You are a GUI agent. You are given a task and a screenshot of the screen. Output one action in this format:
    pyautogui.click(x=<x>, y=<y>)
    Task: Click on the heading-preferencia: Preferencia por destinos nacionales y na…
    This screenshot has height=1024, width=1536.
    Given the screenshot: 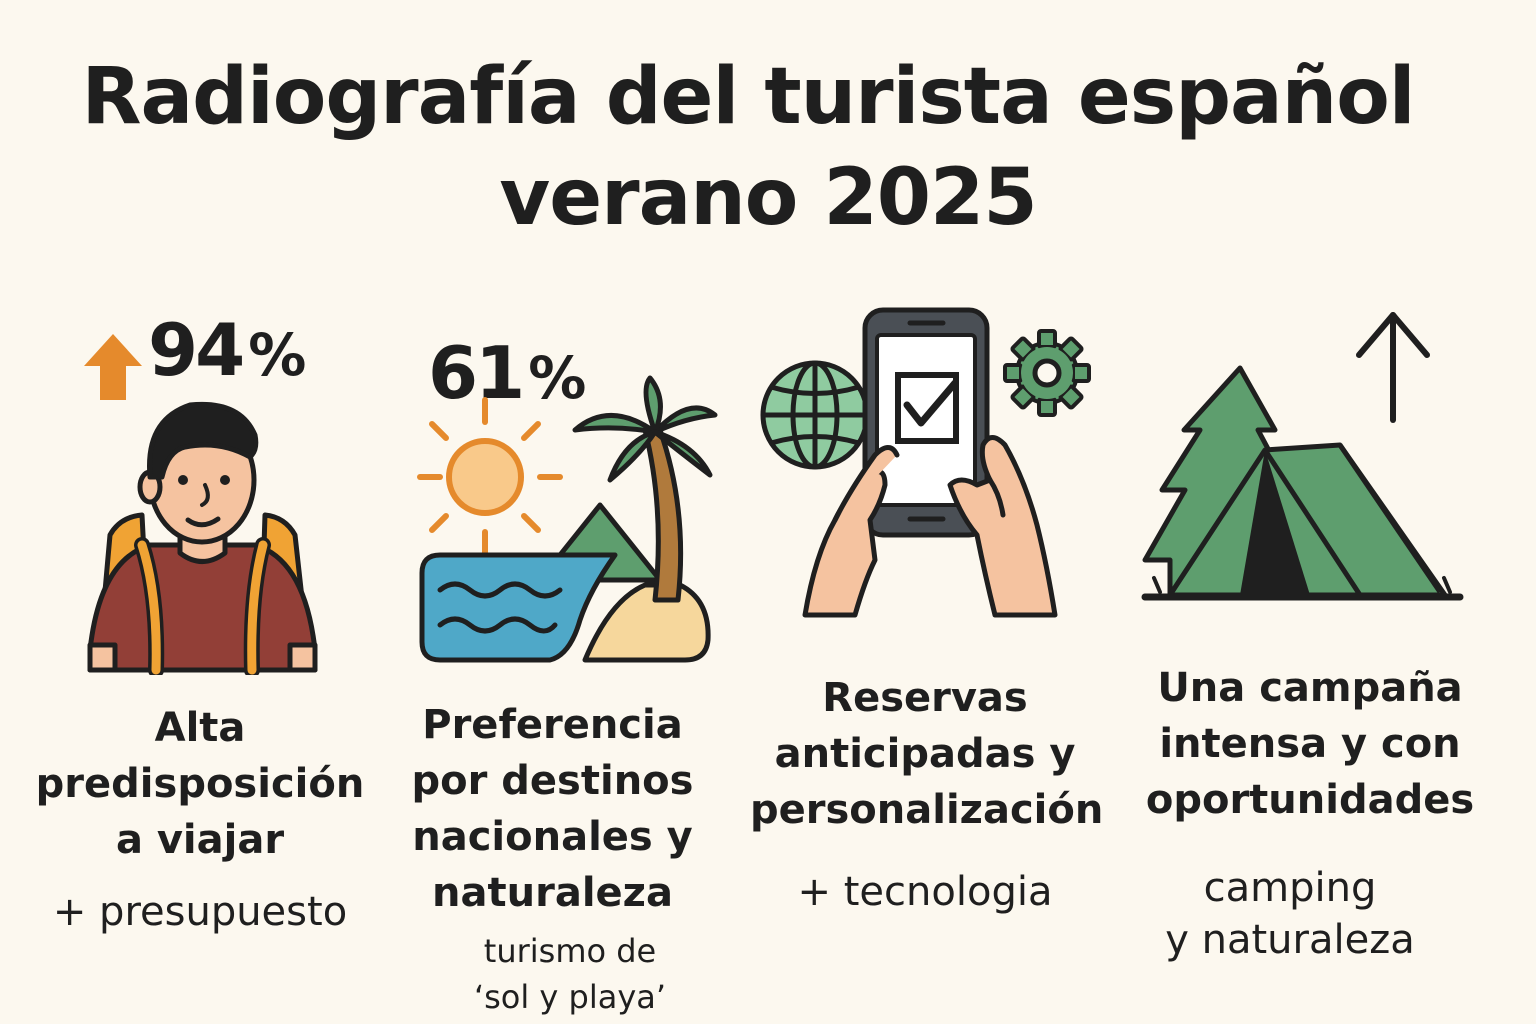 What is the action you would take?
    pyautogui.click(x=552, y=809)
    